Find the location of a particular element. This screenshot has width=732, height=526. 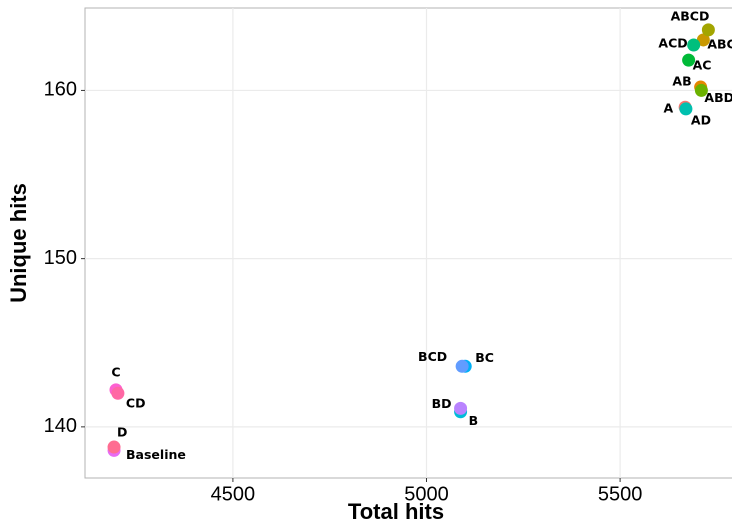

point-label: A is located at coordinates (668, 108).